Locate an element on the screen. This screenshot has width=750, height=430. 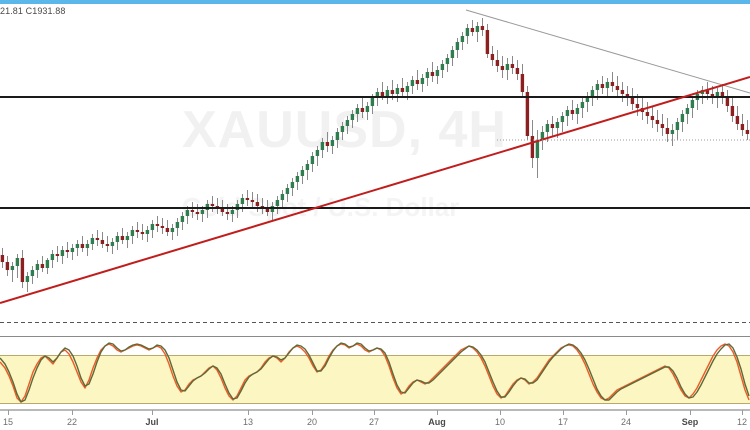
top-accent-bar is located at coordinates (375, 2).